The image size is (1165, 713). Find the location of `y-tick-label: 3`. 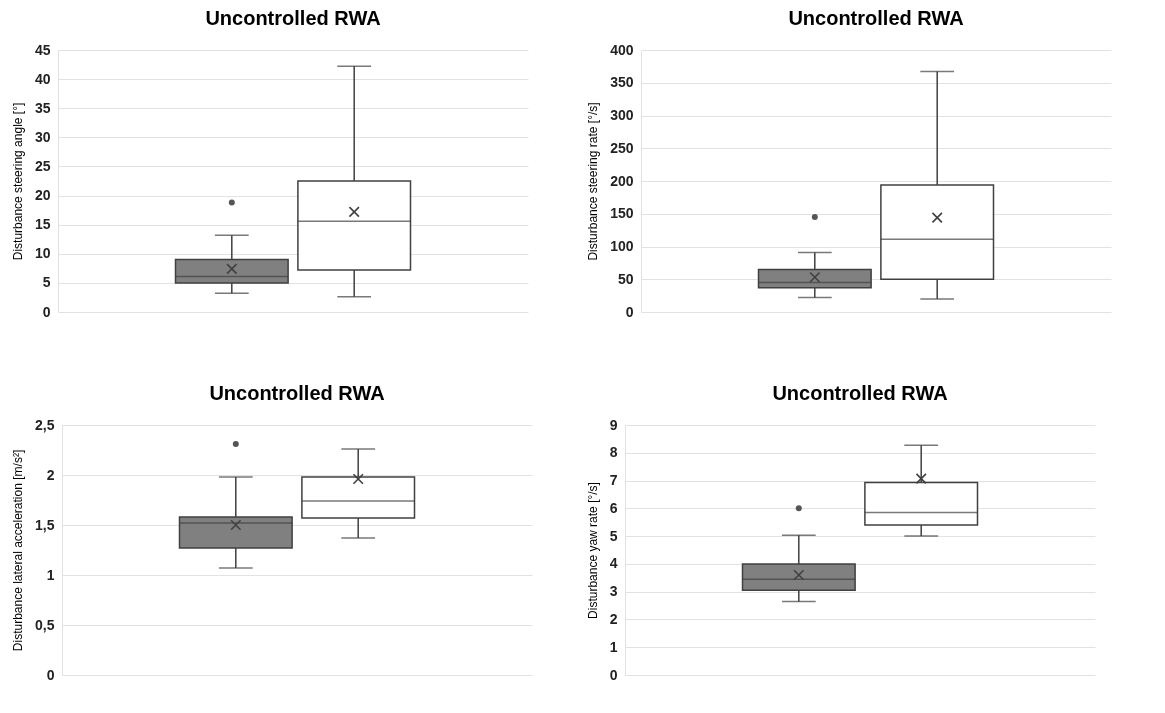

y-tick-label: 3 is located at coordinates (613, 591).